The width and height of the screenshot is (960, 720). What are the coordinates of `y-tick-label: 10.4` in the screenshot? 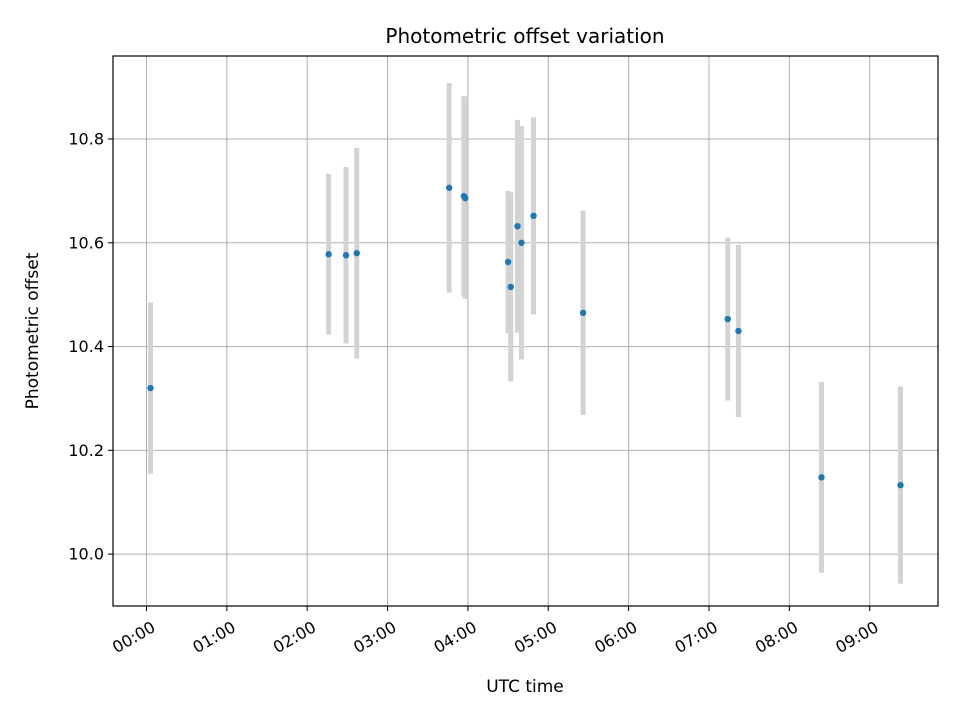 It's located at (86, 346).